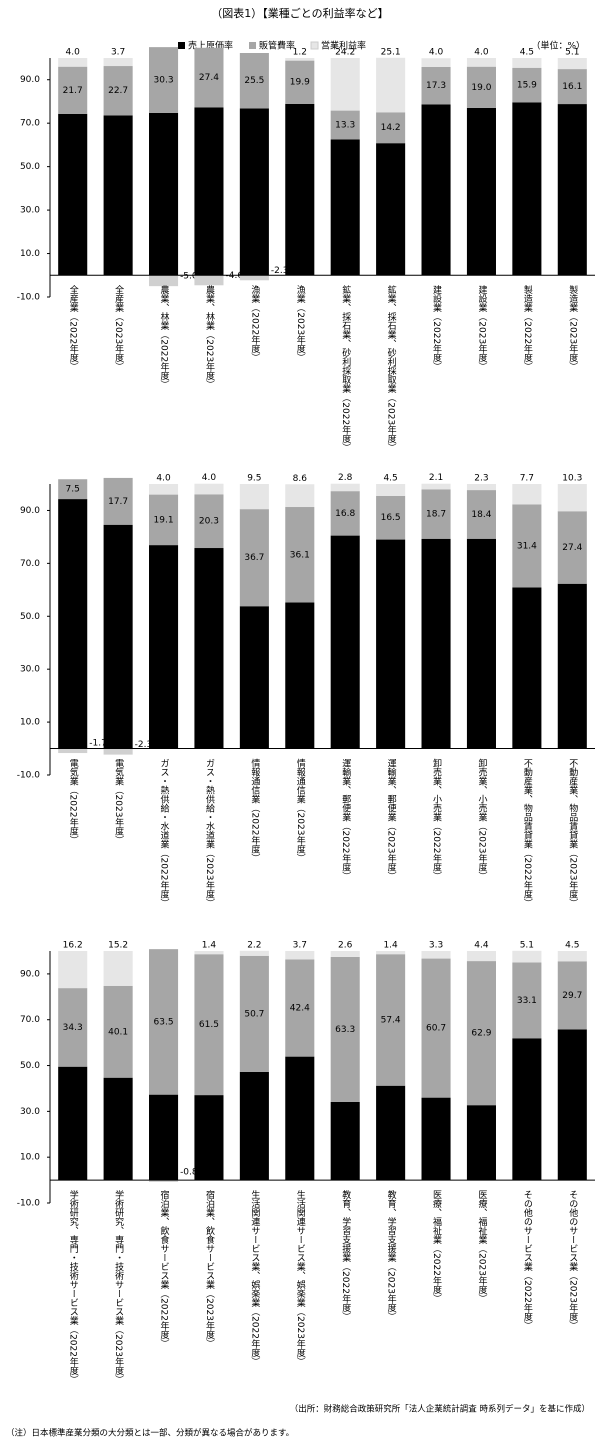  What do you see at coordinates (209, 1138) in the screenshot?
I see `value-label: 37.1` at bounding box center [209, 1138].